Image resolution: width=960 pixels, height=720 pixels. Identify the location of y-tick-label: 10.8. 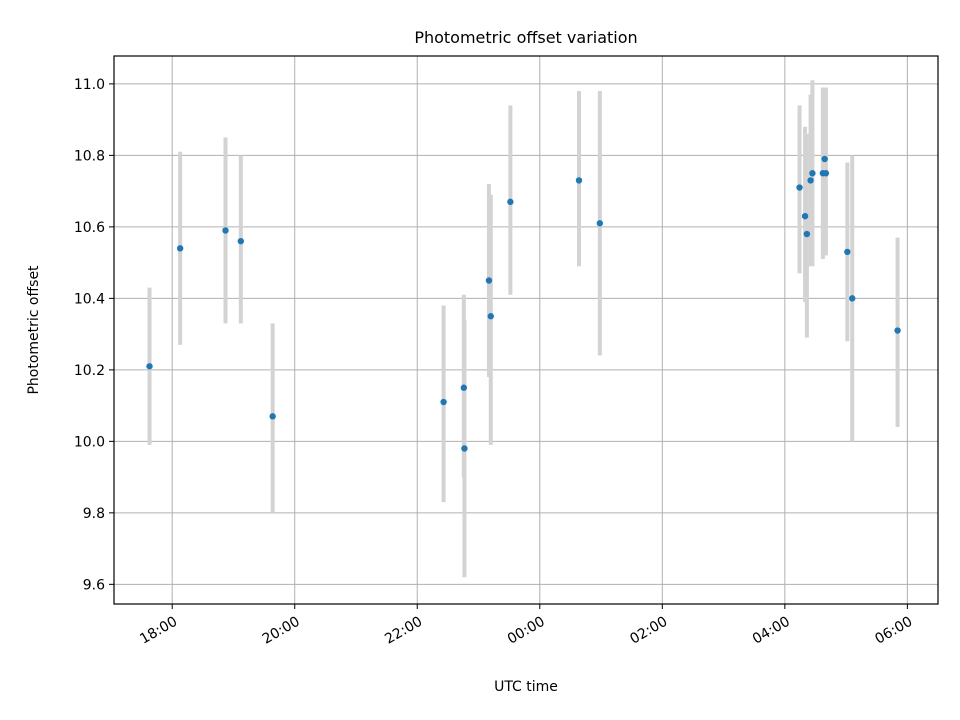
(89, 156).